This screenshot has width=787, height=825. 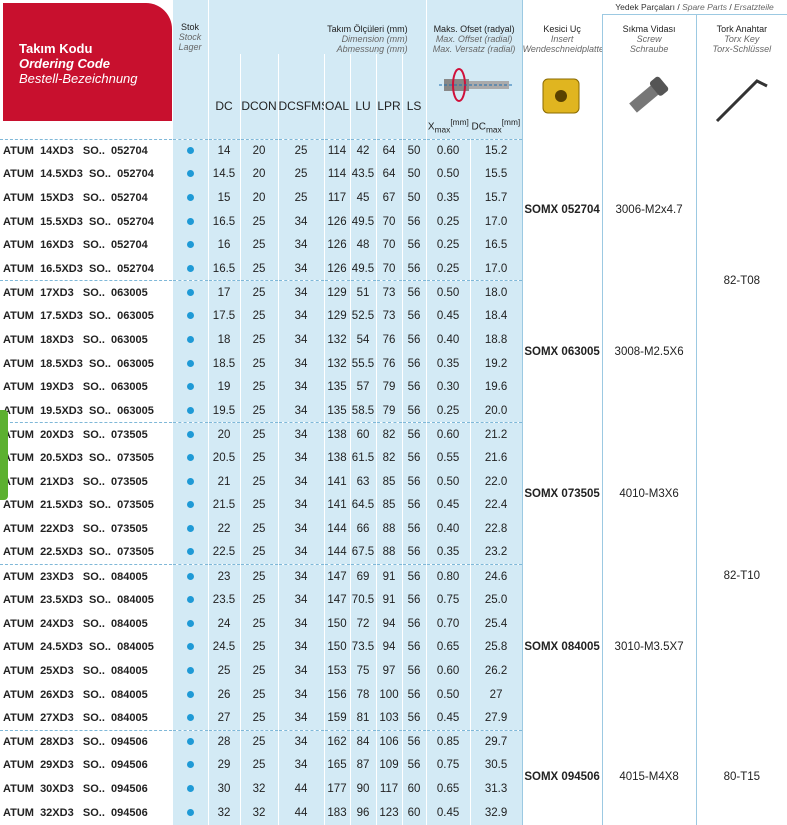 What do you see at coordinates (86, 812) in the screenshot?
I see `code: ATUM 32XD3 SO.. 094506` at bounding box center [86, 812].